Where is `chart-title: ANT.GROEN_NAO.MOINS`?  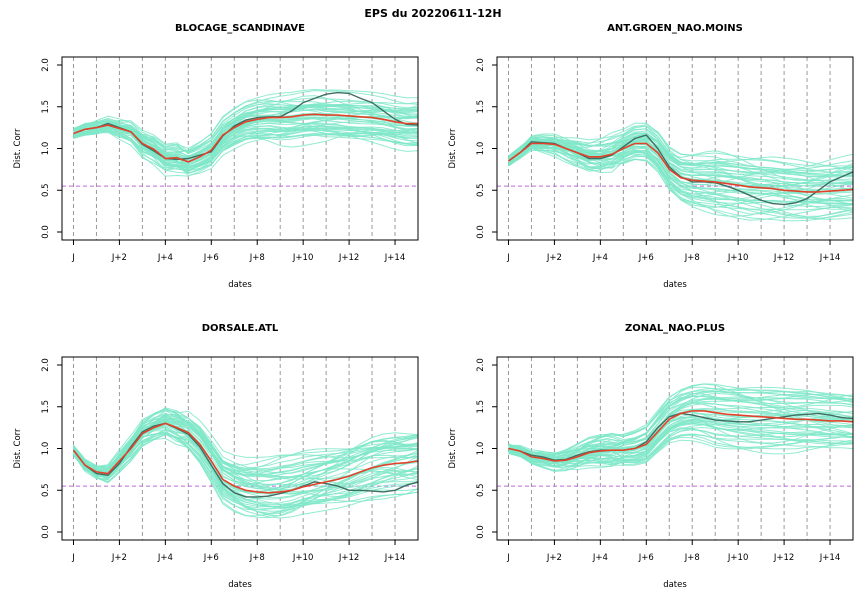 chart-title: ANT.GROEN_NAO.MOINS is located at coordinates (675, 28).